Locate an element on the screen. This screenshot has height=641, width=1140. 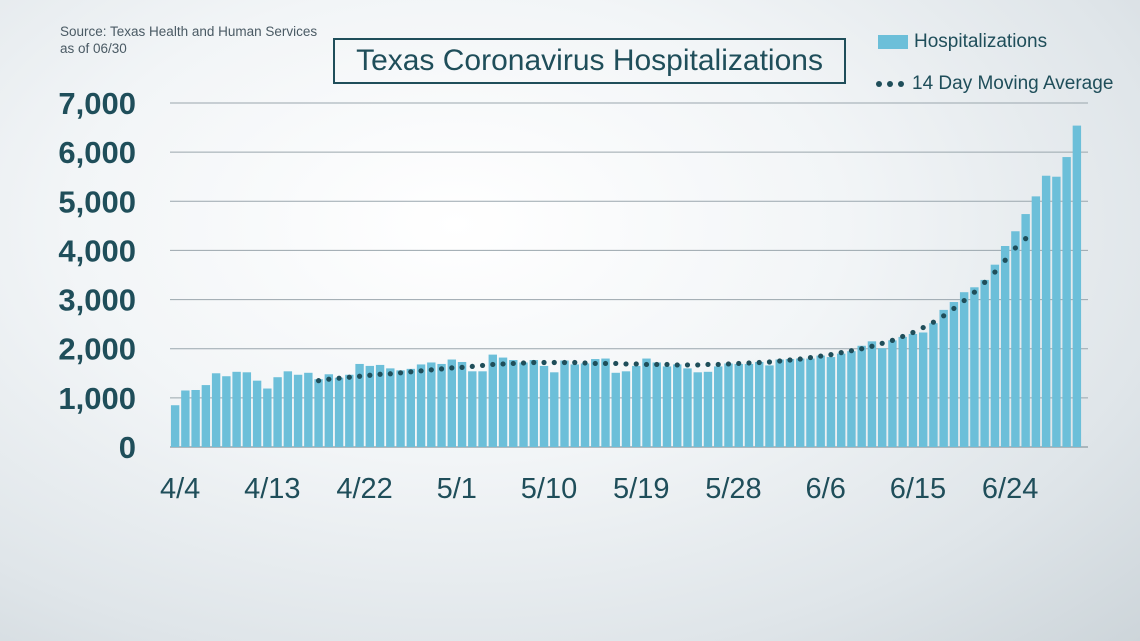
x-tick-label: 6/15 is located at coordinates (918, 489).